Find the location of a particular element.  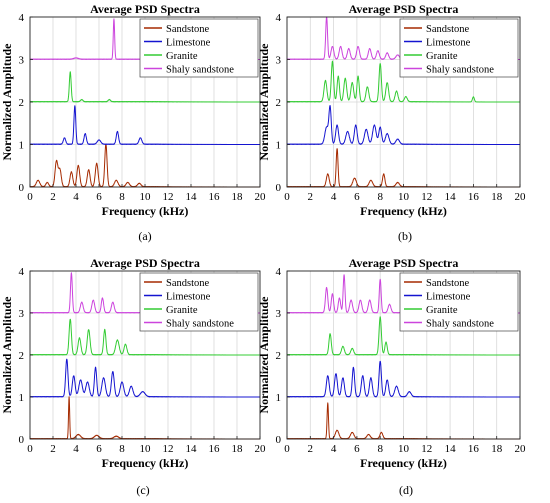

panel-caption: (c) is located at coordinates (142, 490).